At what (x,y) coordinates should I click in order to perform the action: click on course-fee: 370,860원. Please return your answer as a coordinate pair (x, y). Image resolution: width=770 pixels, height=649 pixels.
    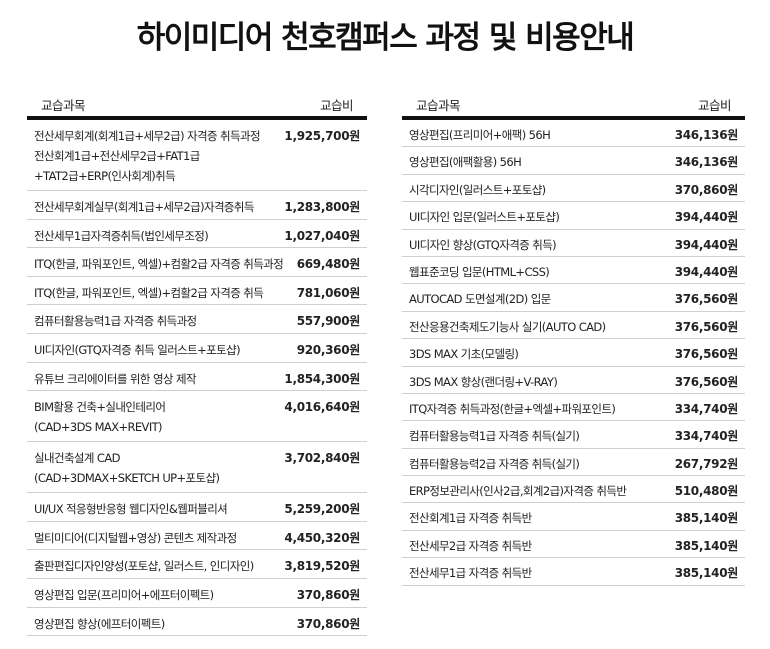
    Looking at the image, I should click on (328, 594).